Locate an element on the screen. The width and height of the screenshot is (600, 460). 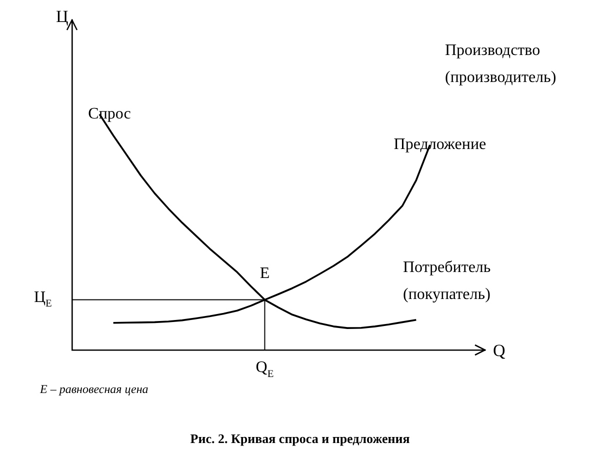
text: E – равновесная цена is located at coordinates (93, 389).